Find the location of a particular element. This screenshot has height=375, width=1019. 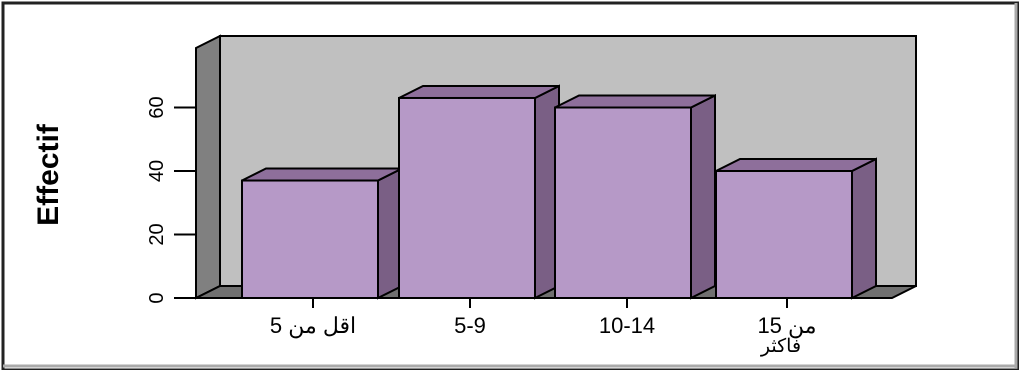

x-tick-label: 10-14 is located at coordinates (627, 325).